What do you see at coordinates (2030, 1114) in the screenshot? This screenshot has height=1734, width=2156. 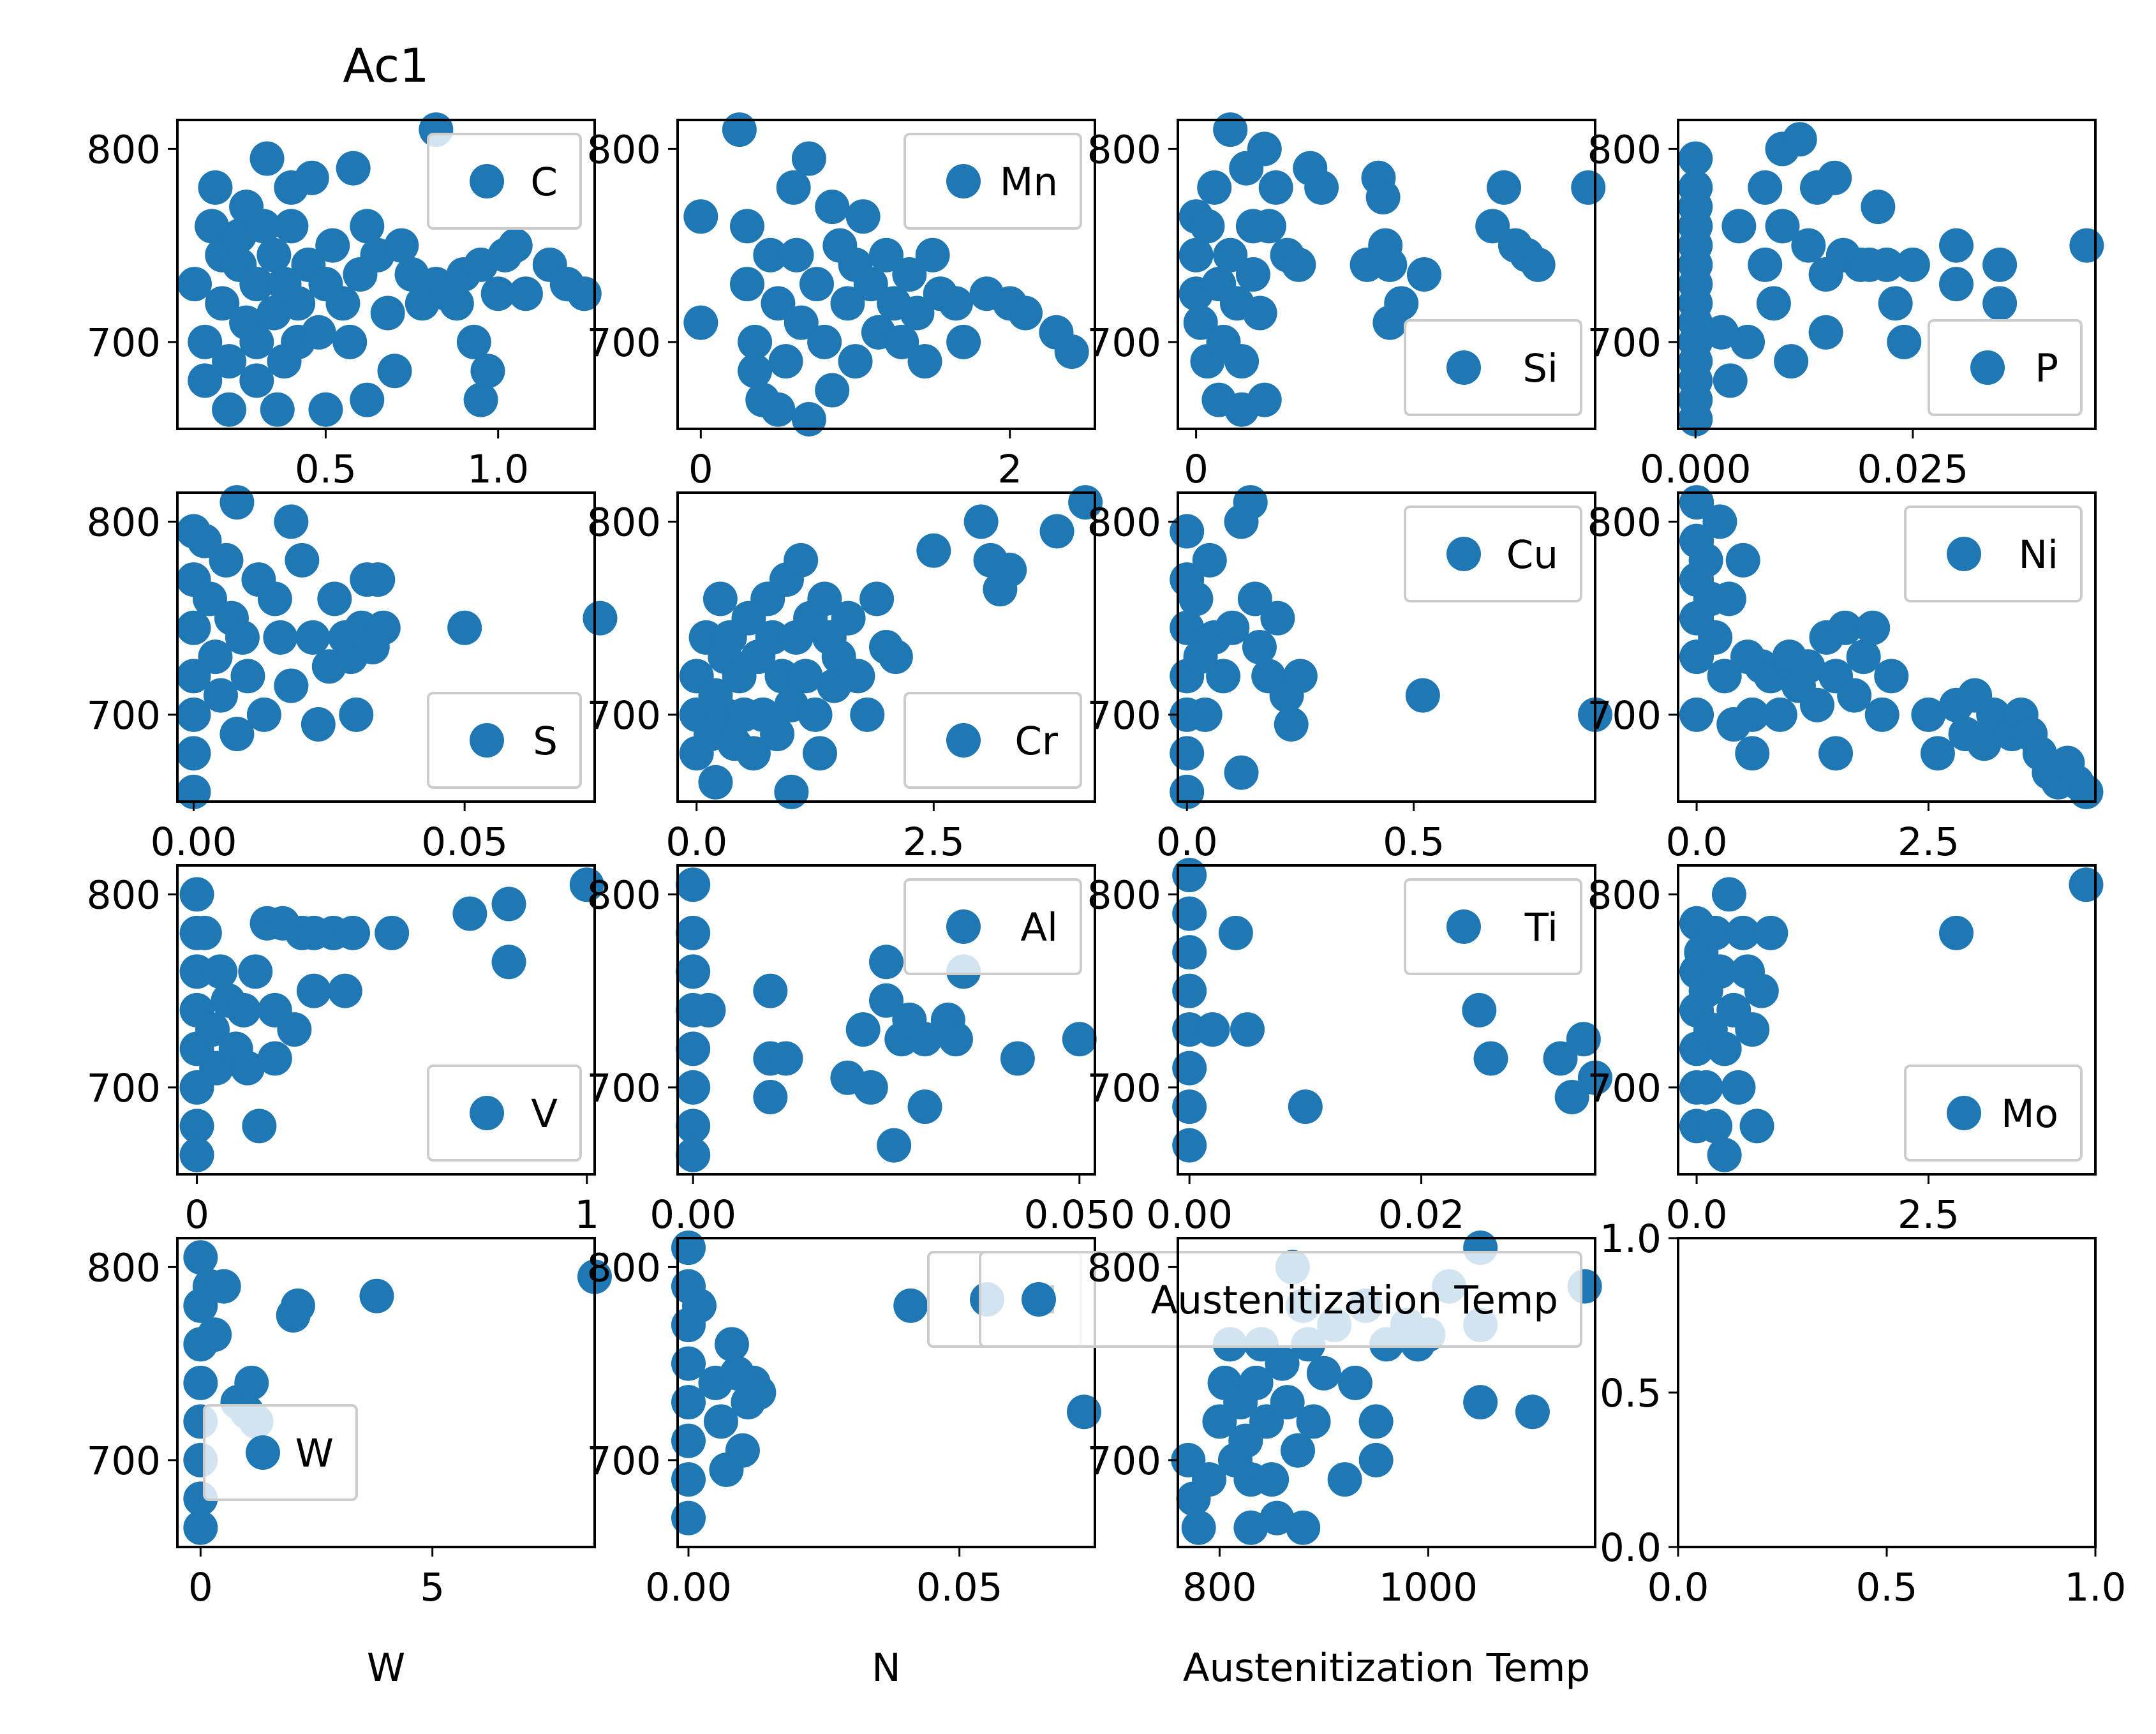 I see `legend-label: Mo` at bounding box center [2030, 1114].